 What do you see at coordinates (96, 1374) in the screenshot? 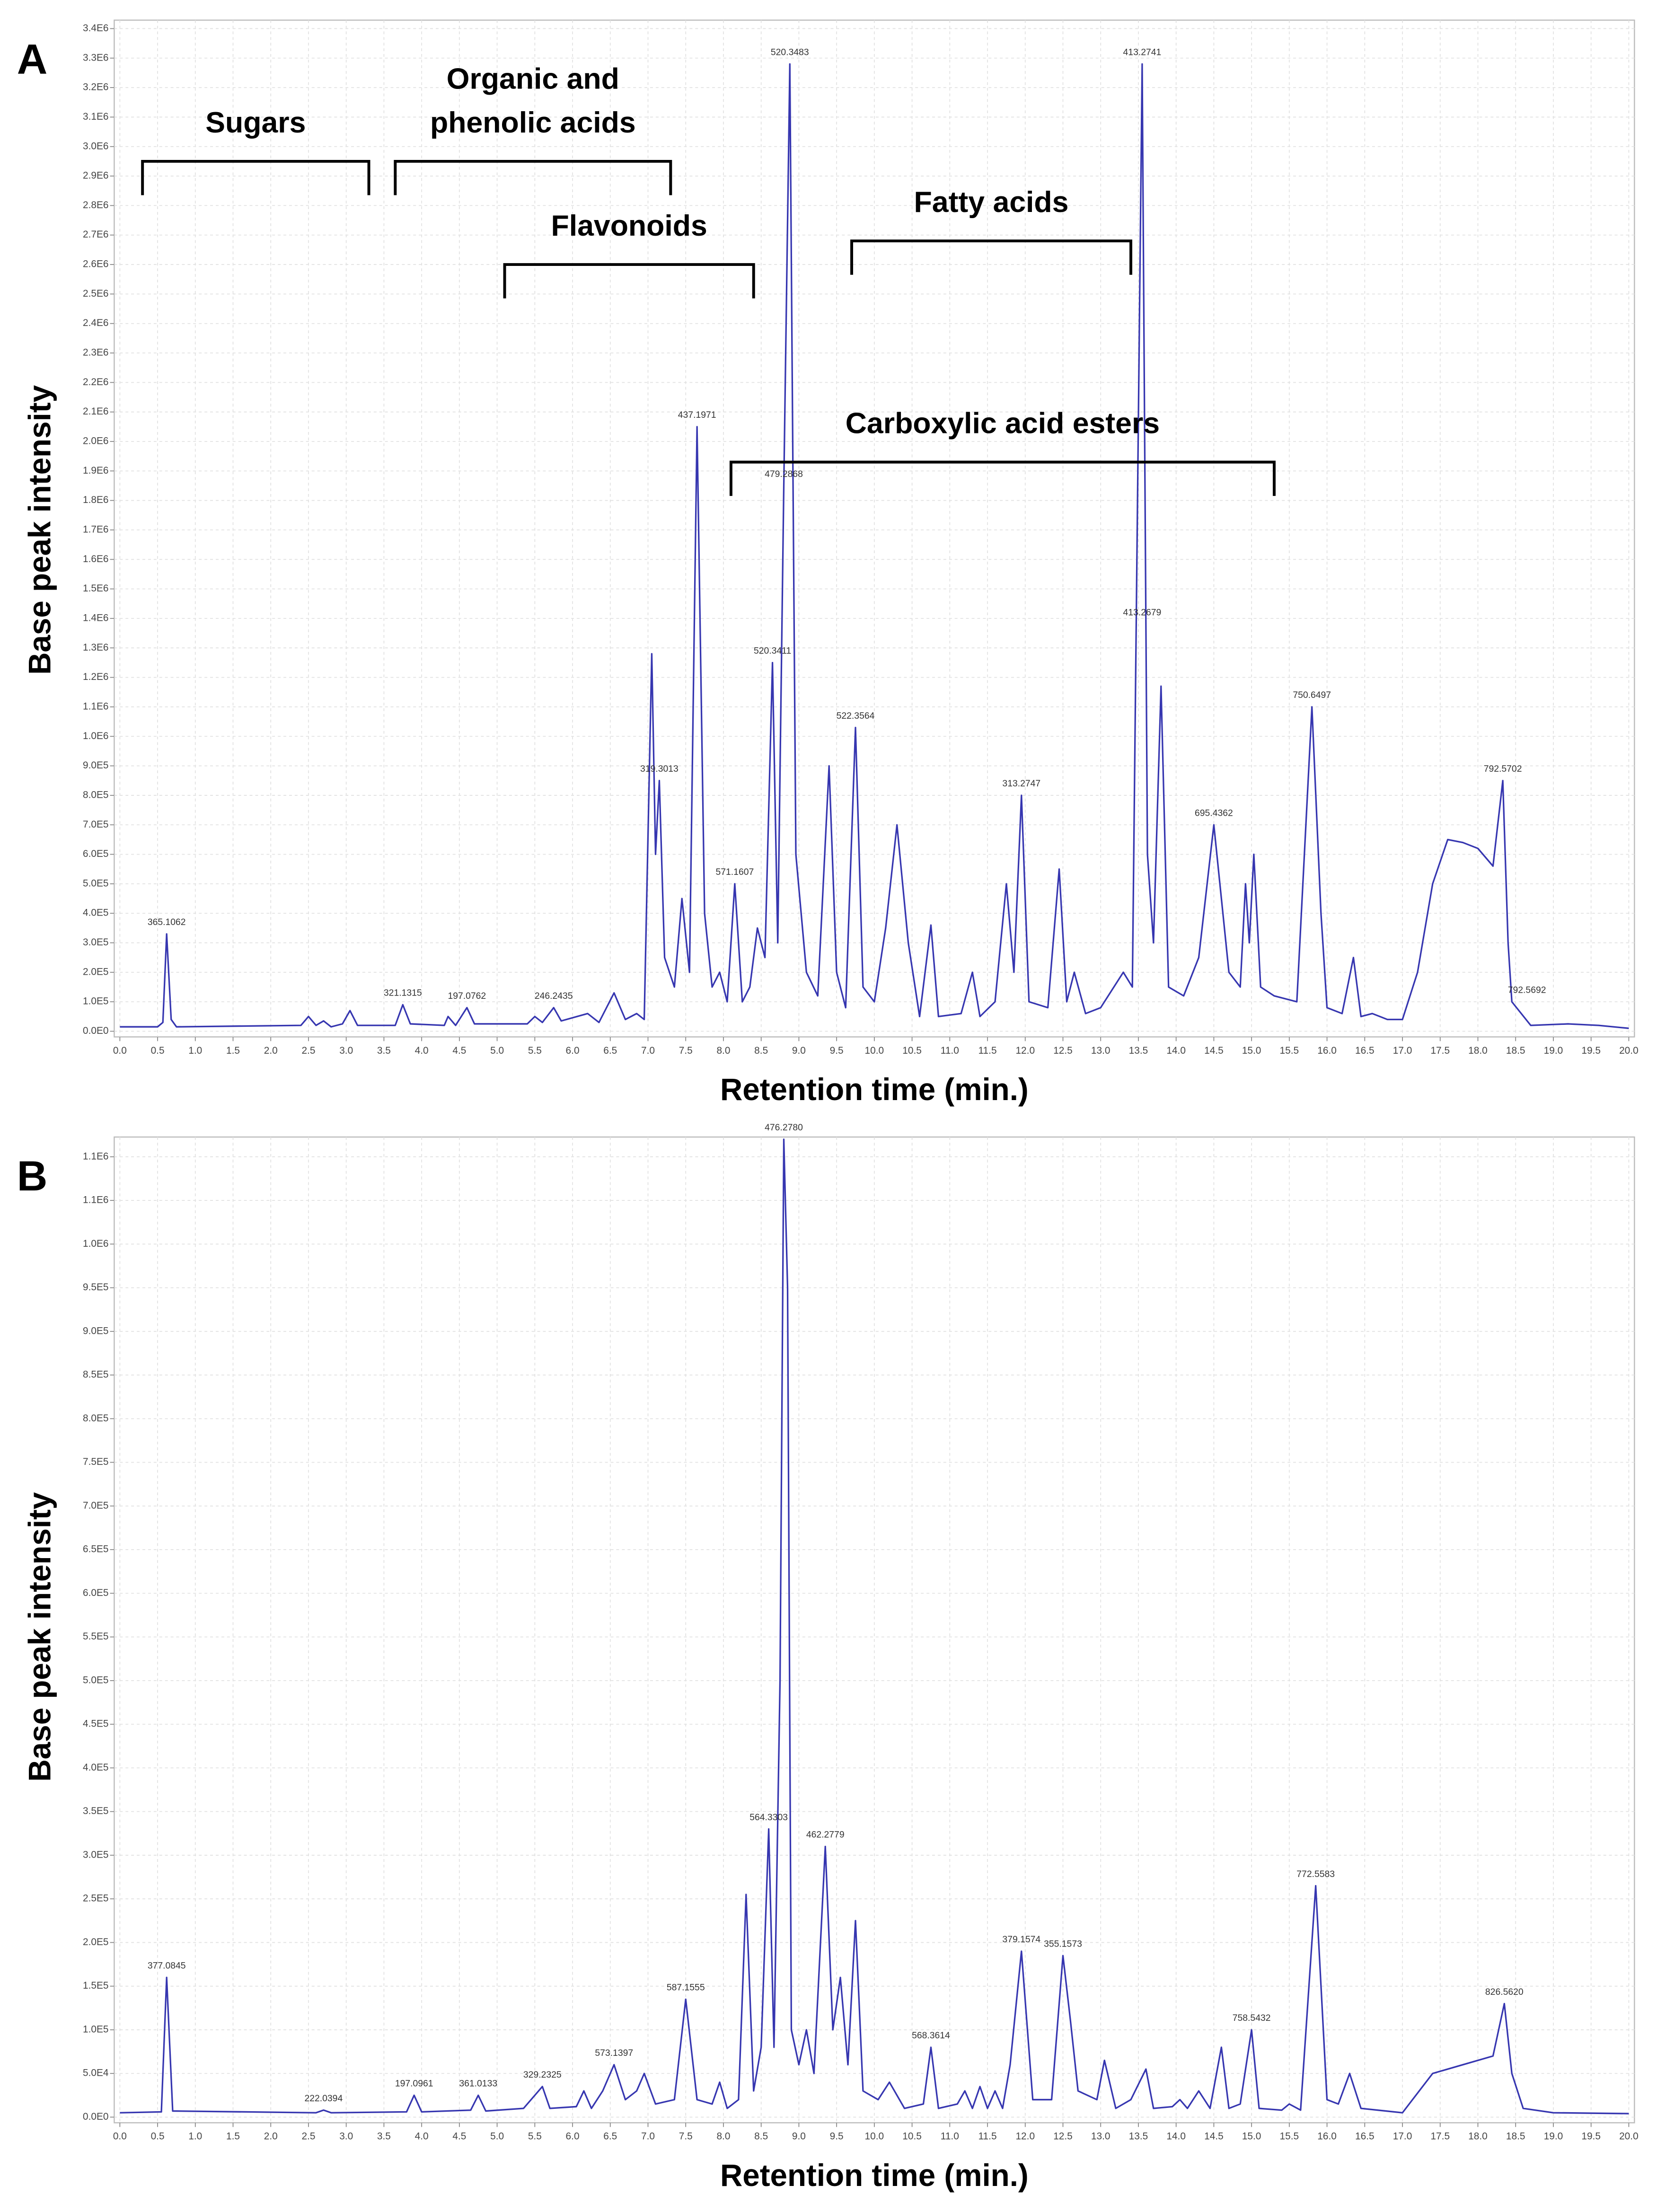
I see `y-tick-label: 8.5E5` at bounding box center [96, 1374].